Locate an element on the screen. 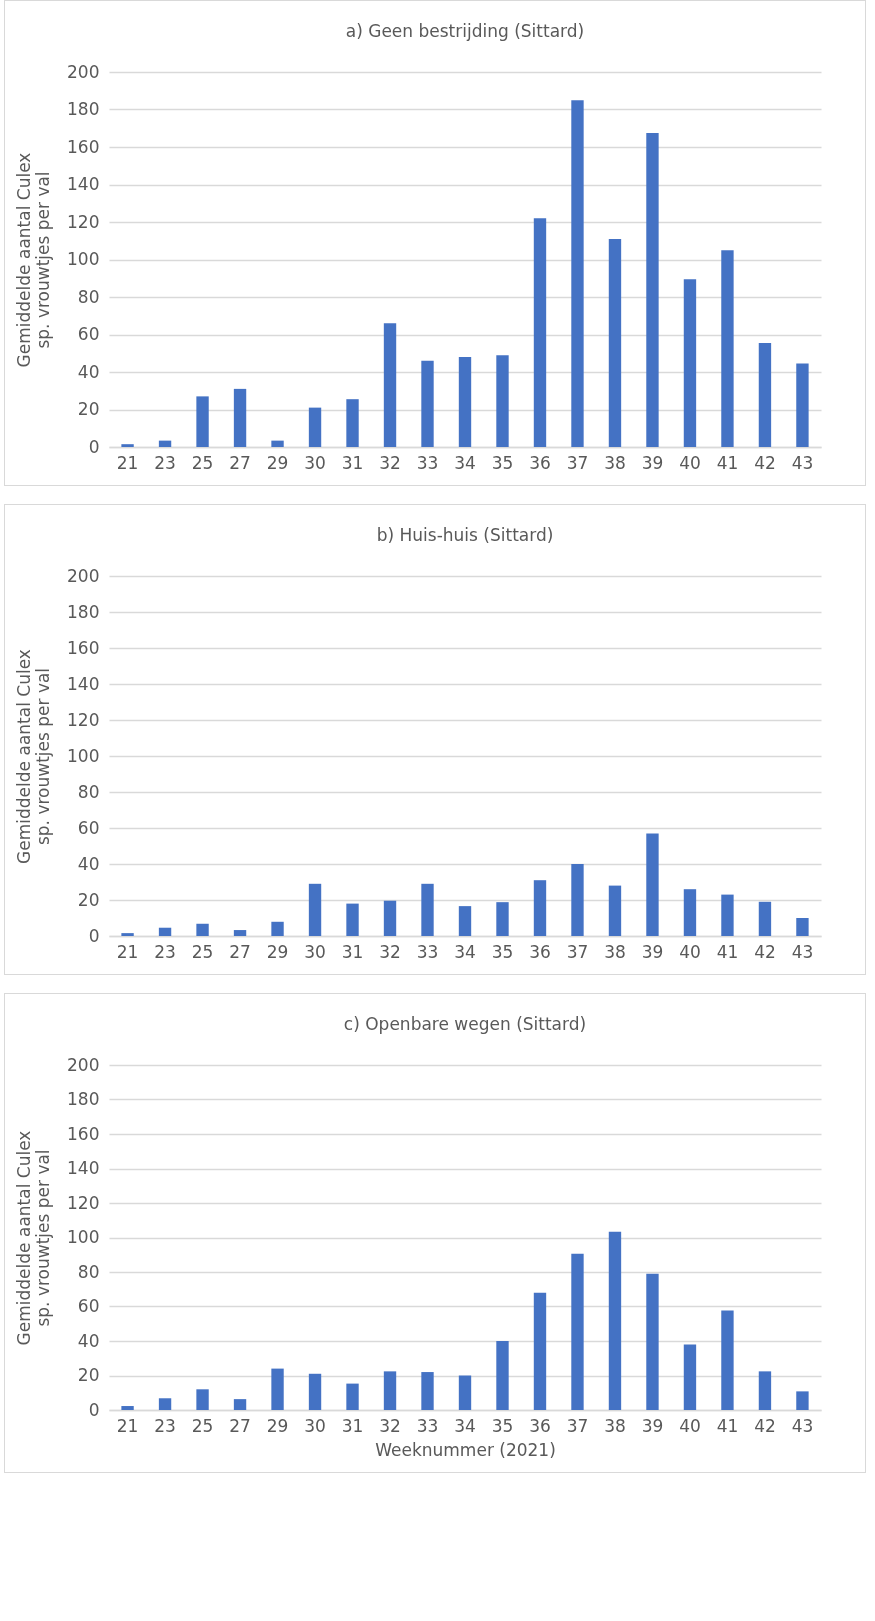 The width and height of the screenshot is (875, 1621). chart-title: a) Geen bestrijding (Sittard) is located at coordinates (465, 31).